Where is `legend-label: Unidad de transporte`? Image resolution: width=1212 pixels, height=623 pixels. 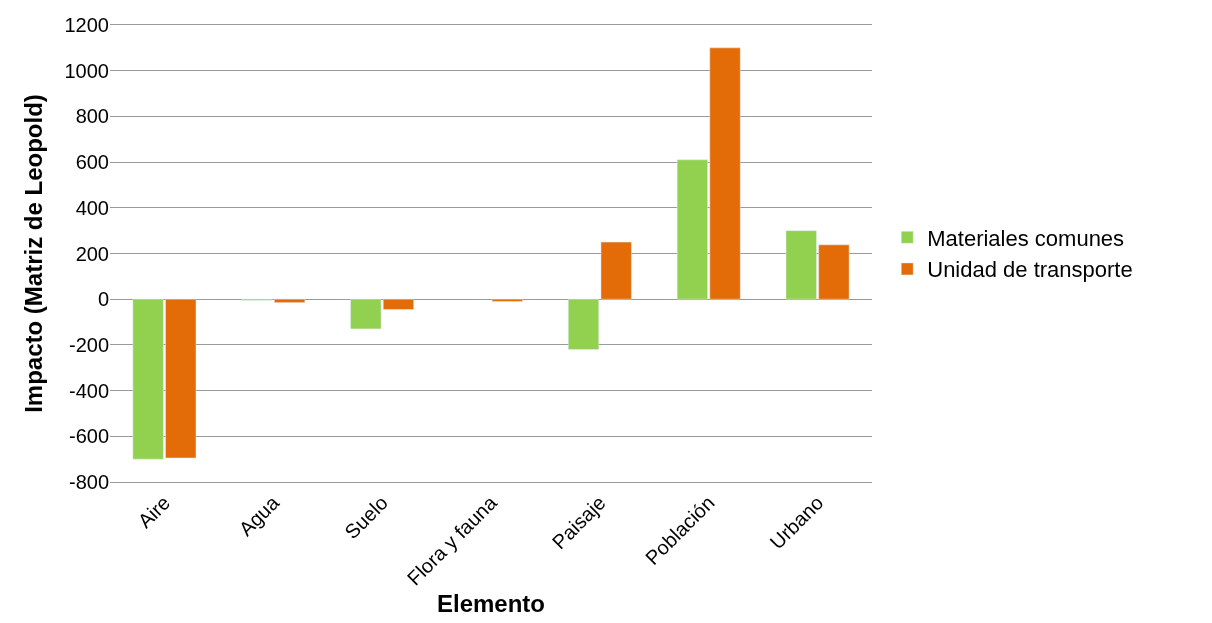 legend-label: Unidad de transporte is located at coordinates (1030, 270).